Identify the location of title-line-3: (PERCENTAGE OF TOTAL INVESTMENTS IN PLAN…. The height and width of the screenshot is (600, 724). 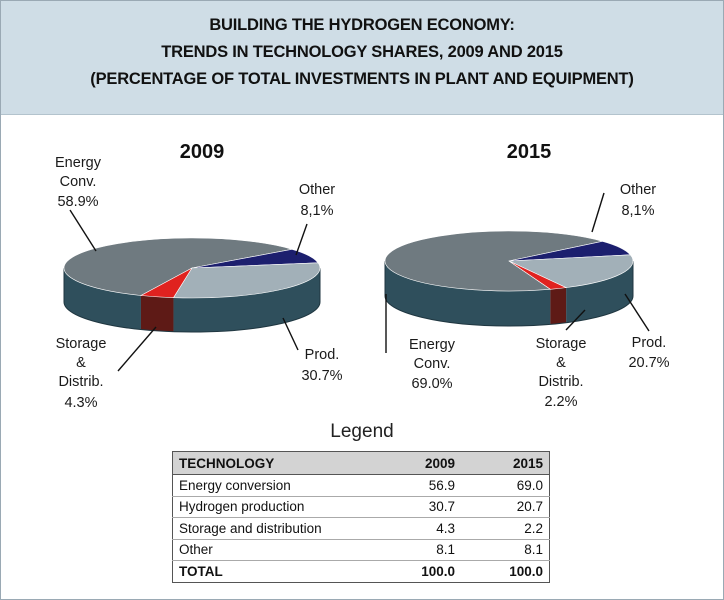
(362, 79).